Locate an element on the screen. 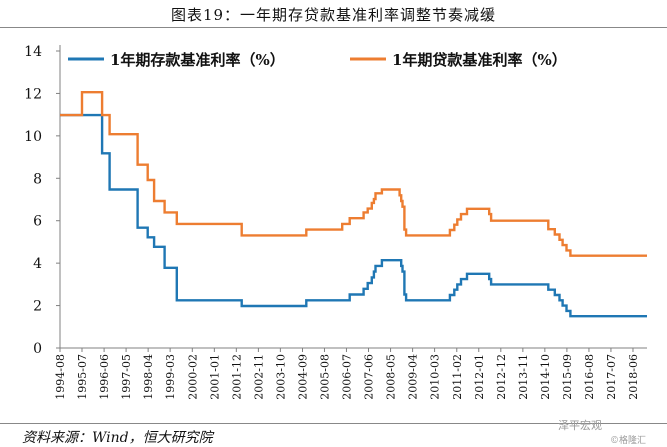 The height and width of the screenshot is (447, 667). x-tick-label: 2011-02 is located at coordinates (457, 377).